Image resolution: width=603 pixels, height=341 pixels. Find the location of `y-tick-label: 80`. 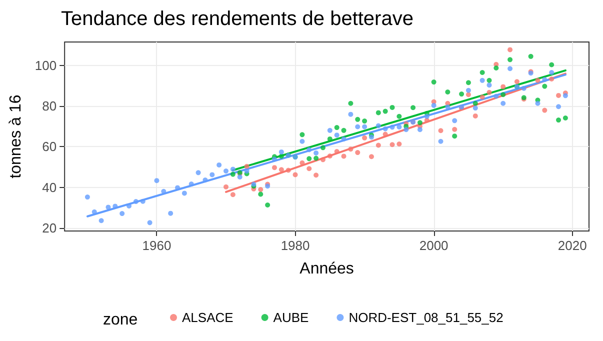

y-tick-label: 80 is located at coordinates (49, 106).